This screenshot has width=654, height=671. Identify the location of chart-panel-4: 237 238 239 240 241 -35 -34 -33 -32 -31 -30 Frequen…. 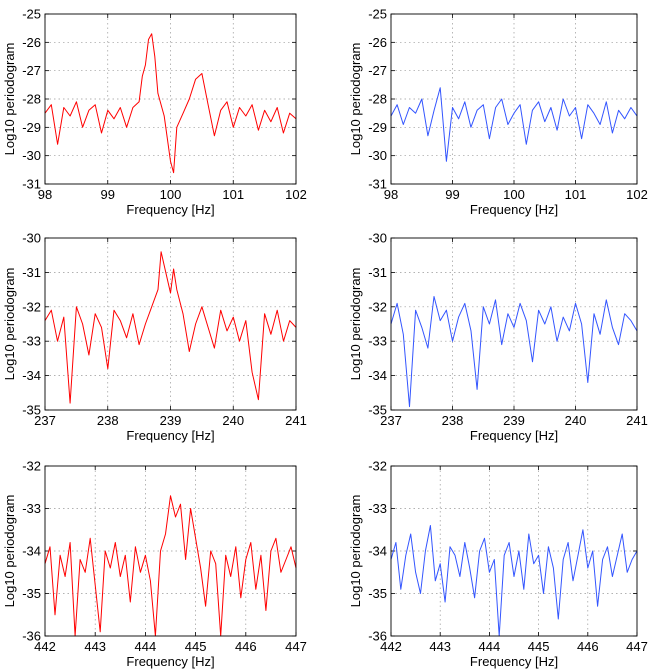
(498, 337).